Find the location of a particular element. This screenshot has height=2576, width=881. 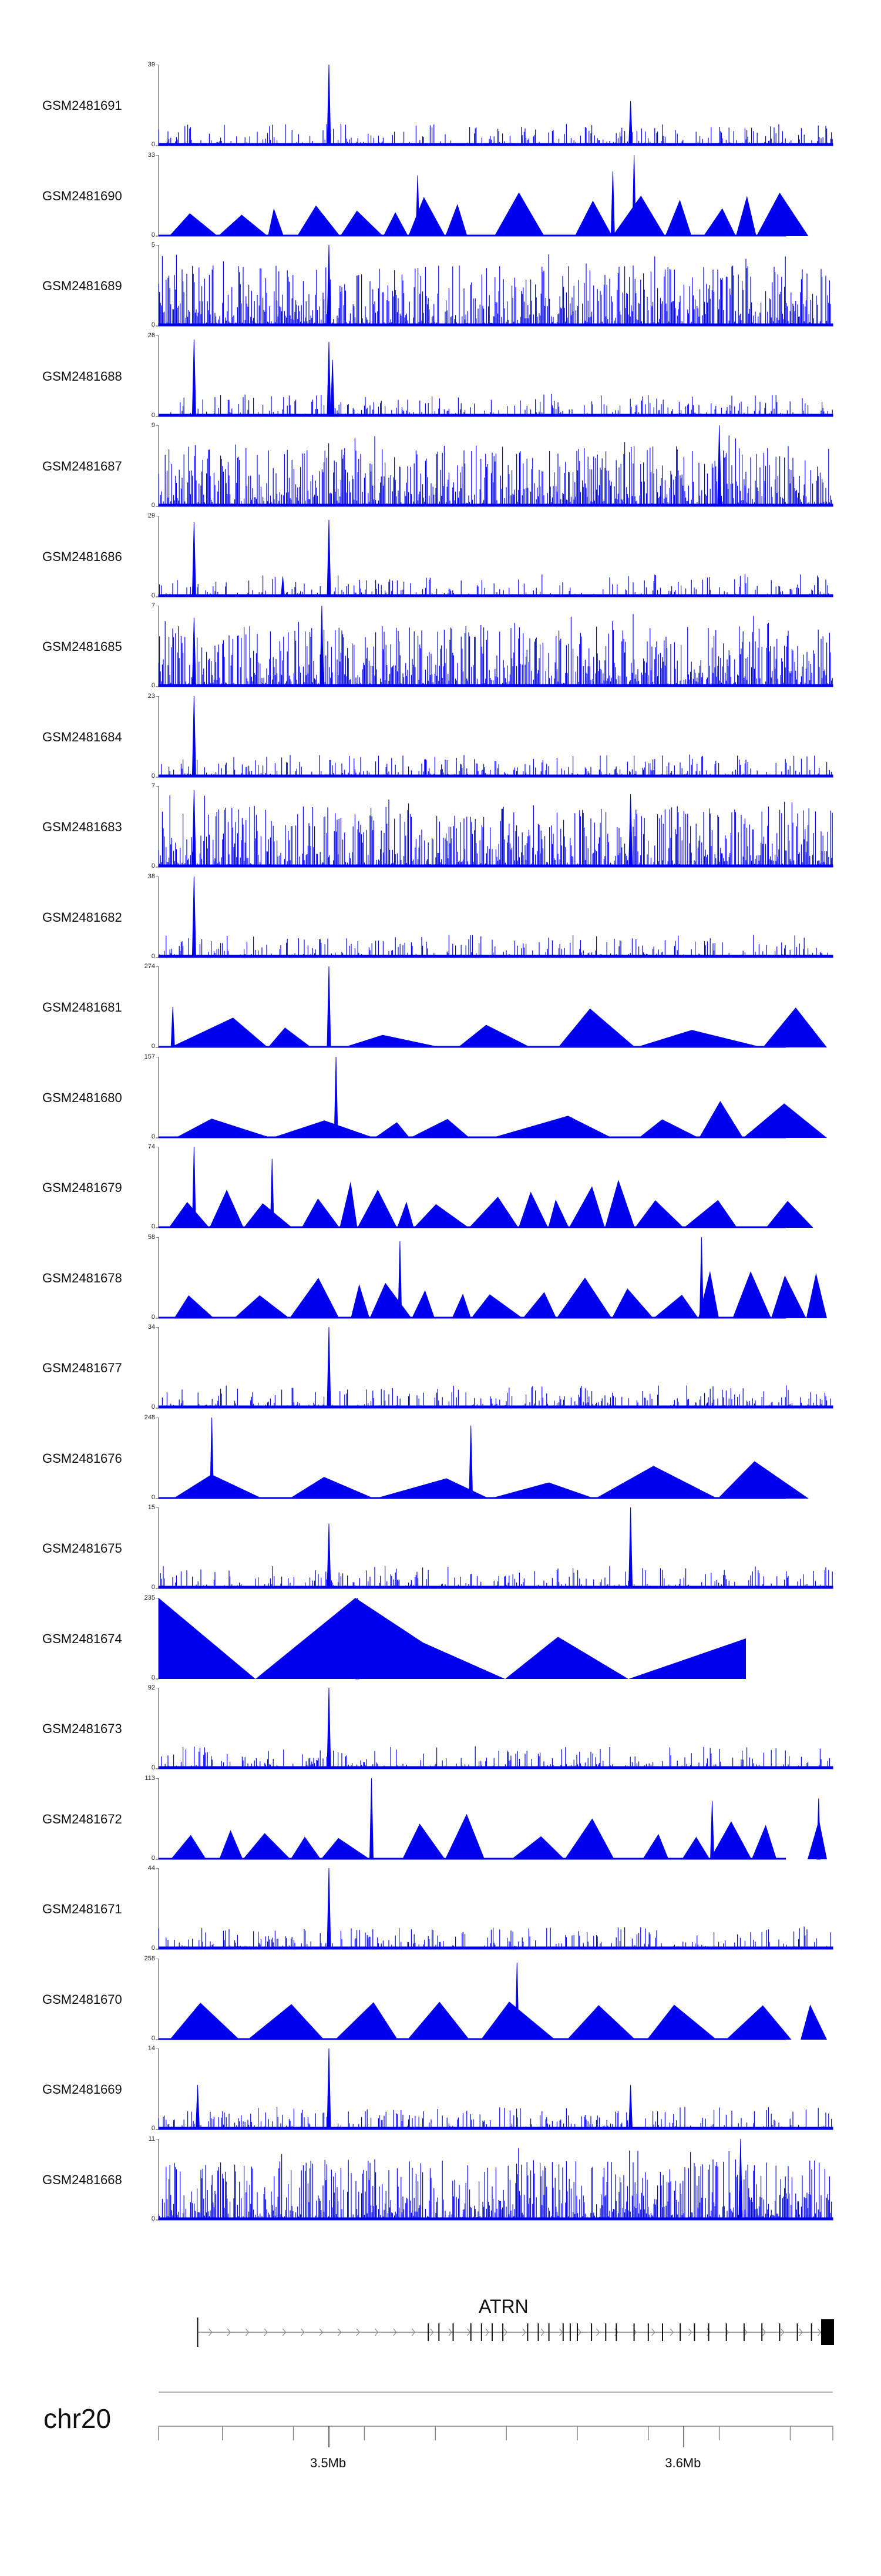

track-GSM2481690: GSM2481690 33 0 is located at coordinates (441, 196).